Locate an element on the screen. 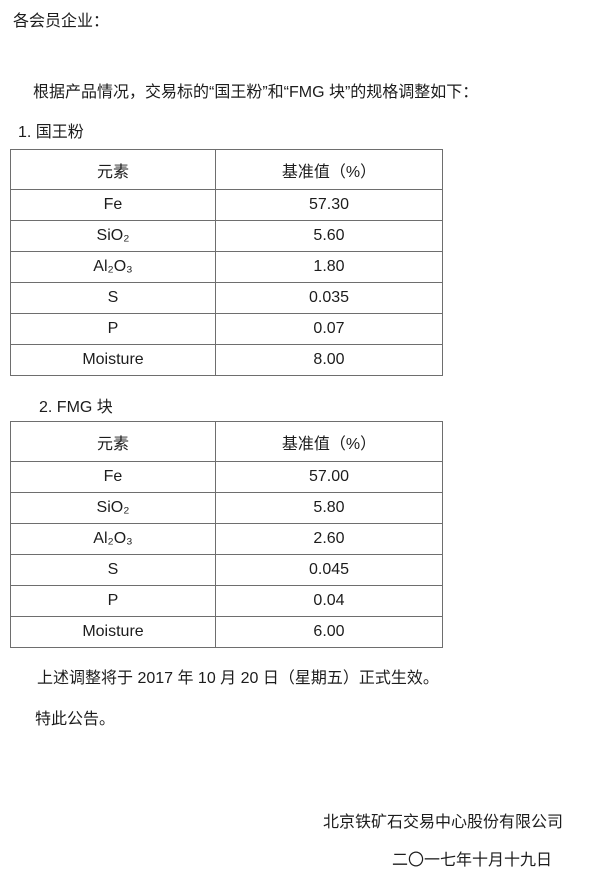 This screenshot has height=877, width=600. issue-date: 二〇一七年十月十九日 is located at coordinates (471, 860).